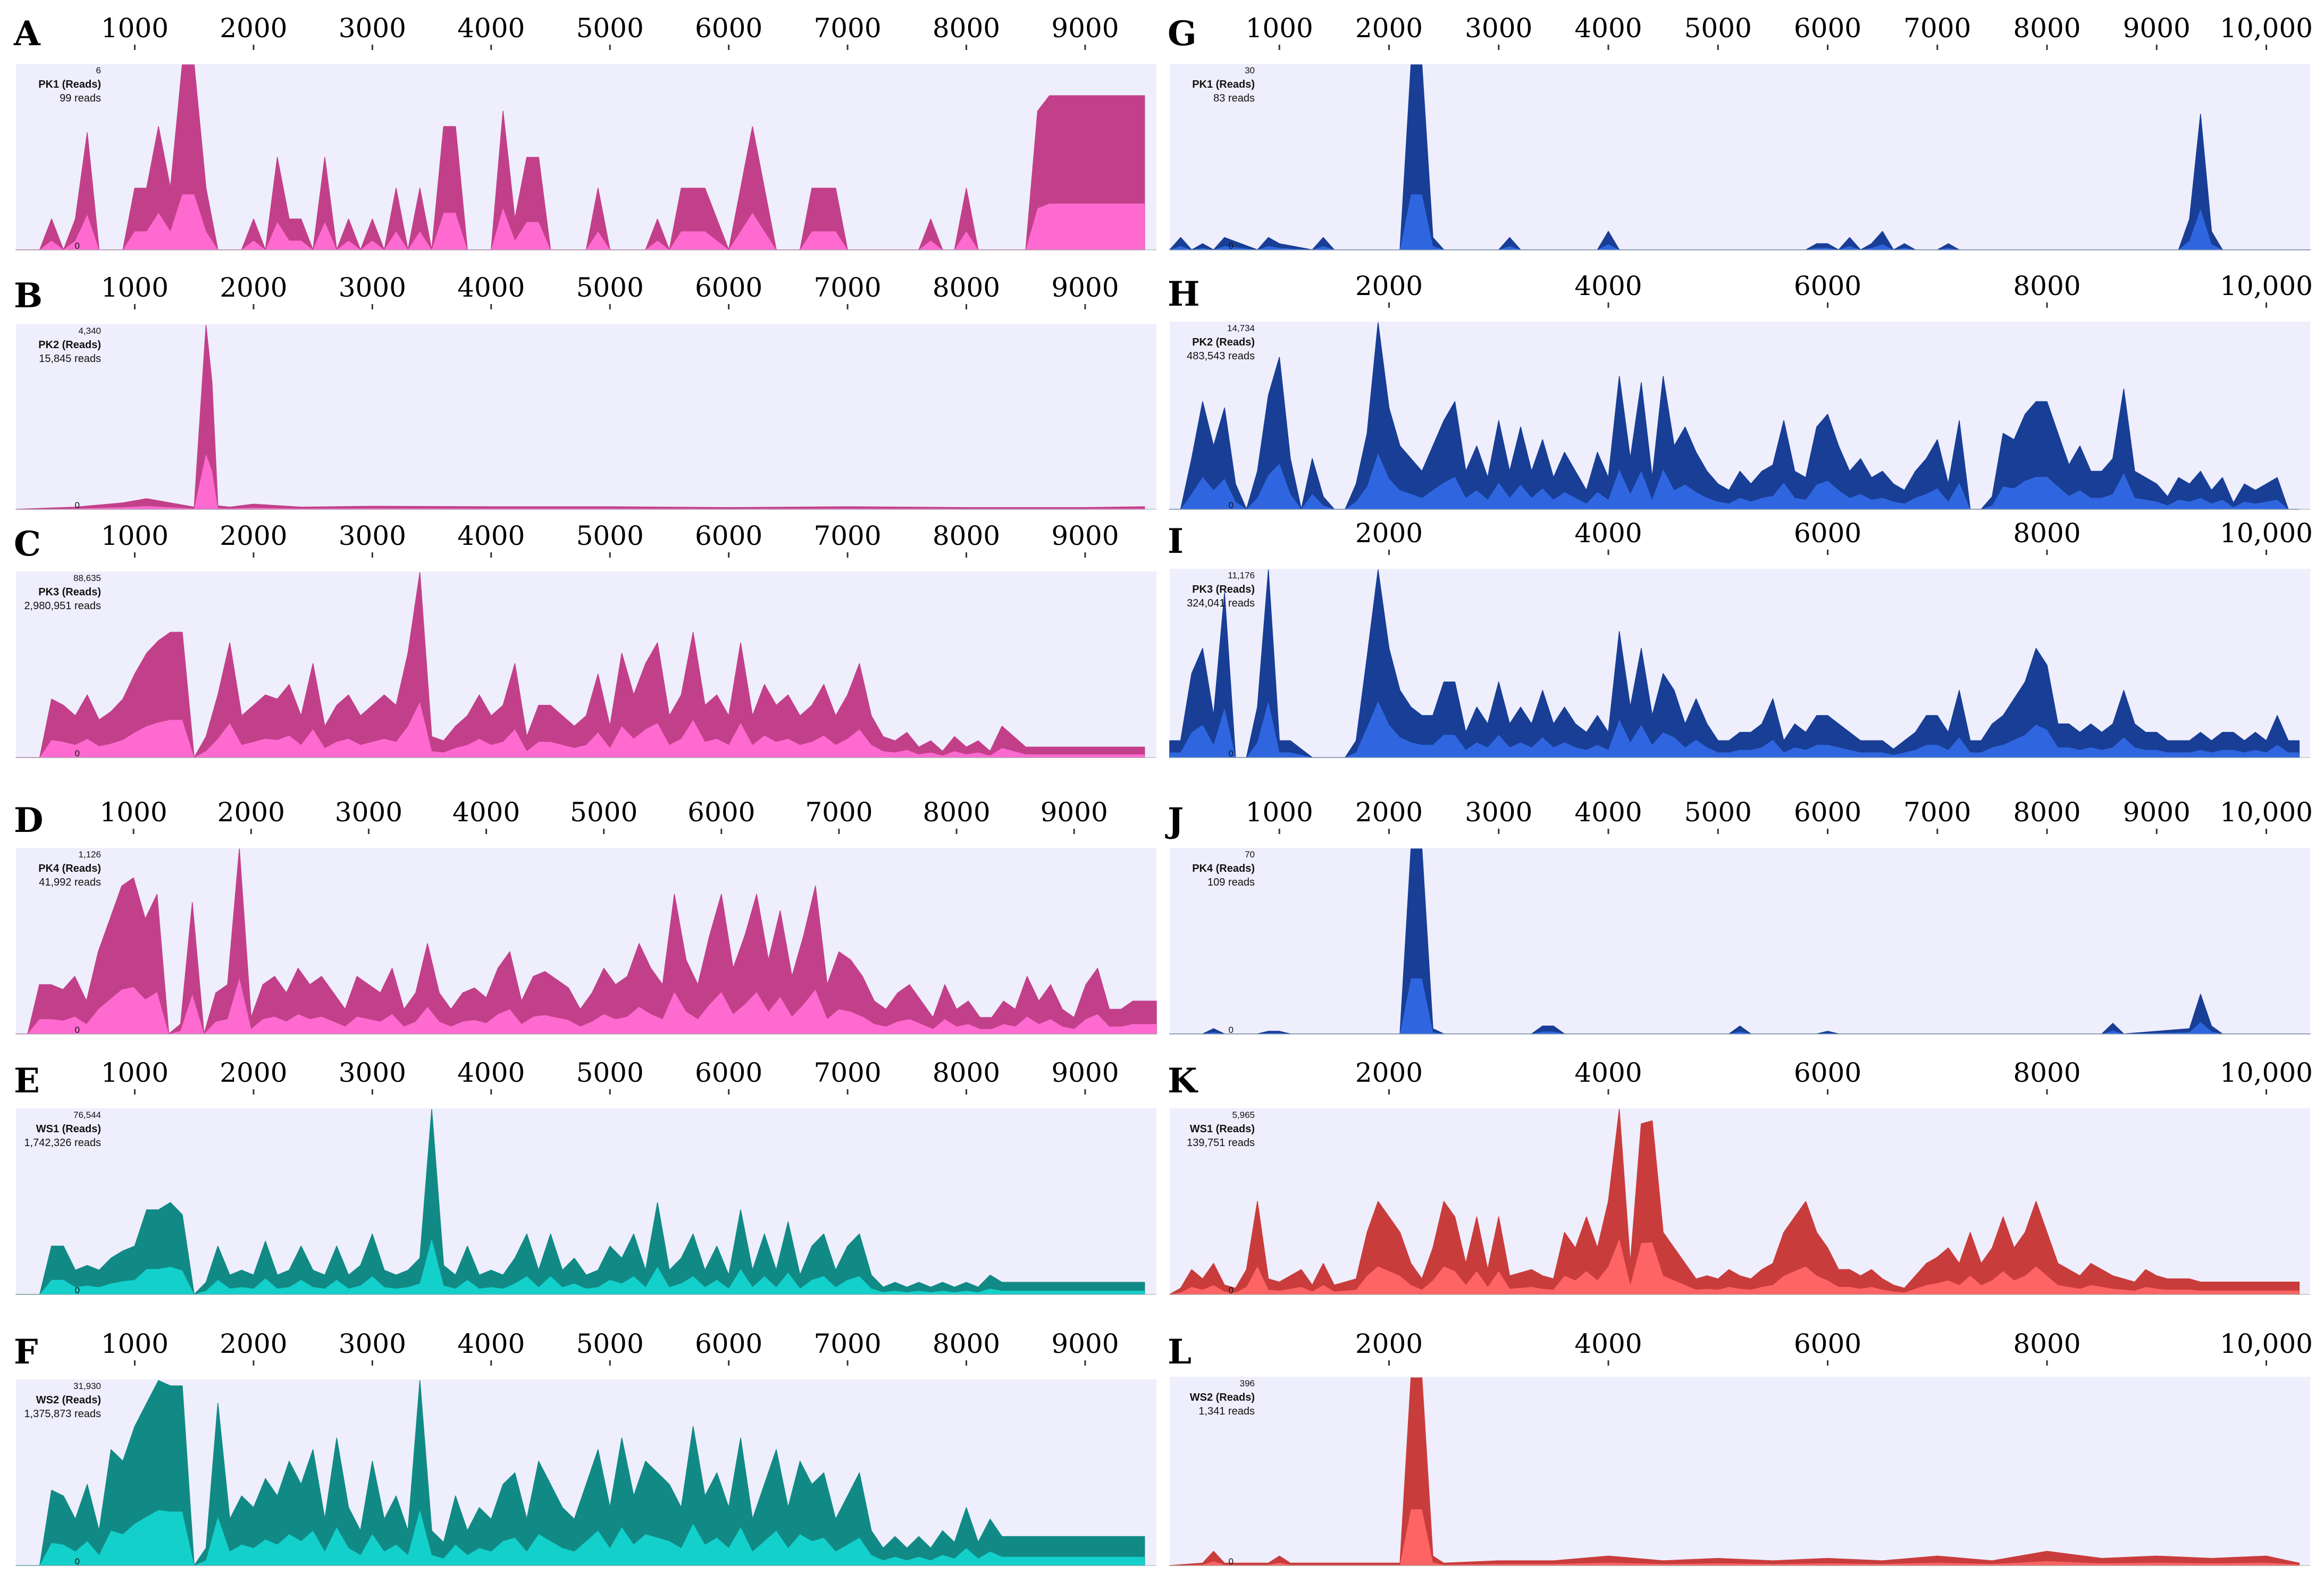 The image size is (2324, 1574). I want to click on y-max-label: 5,965, so click(1243, 1115).